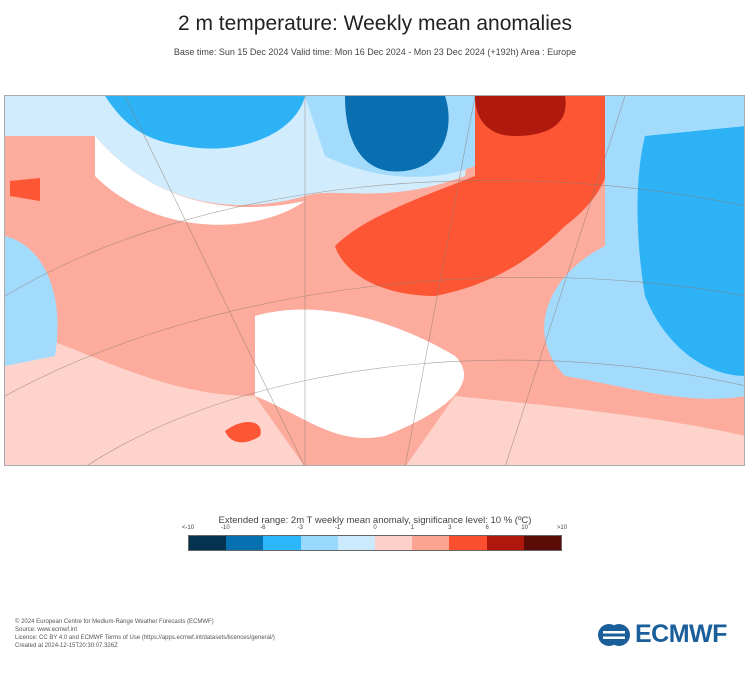 The height and width of the screenshot is (675, 750). Describe the element at coordinates (487, 528) in the screenshot. I see `legend-tick: 6` at that location.